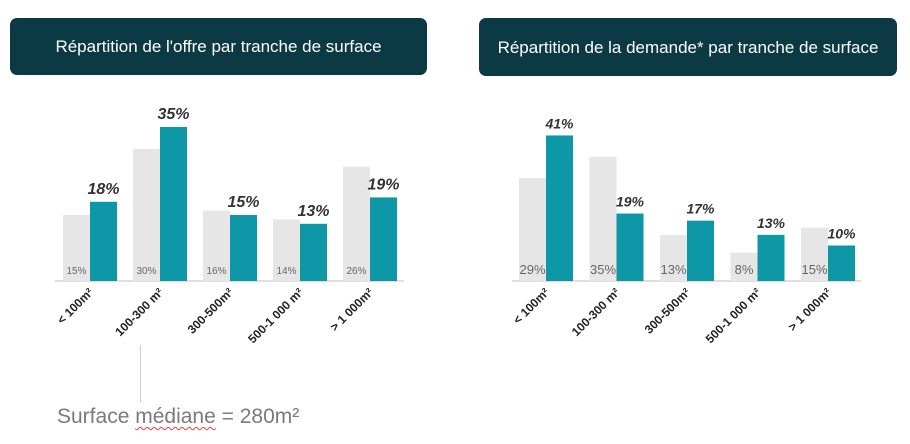 The height and width of the screenshot is (444, 910). I want to click on median-note-underlined: médiane, so click(175, 416).